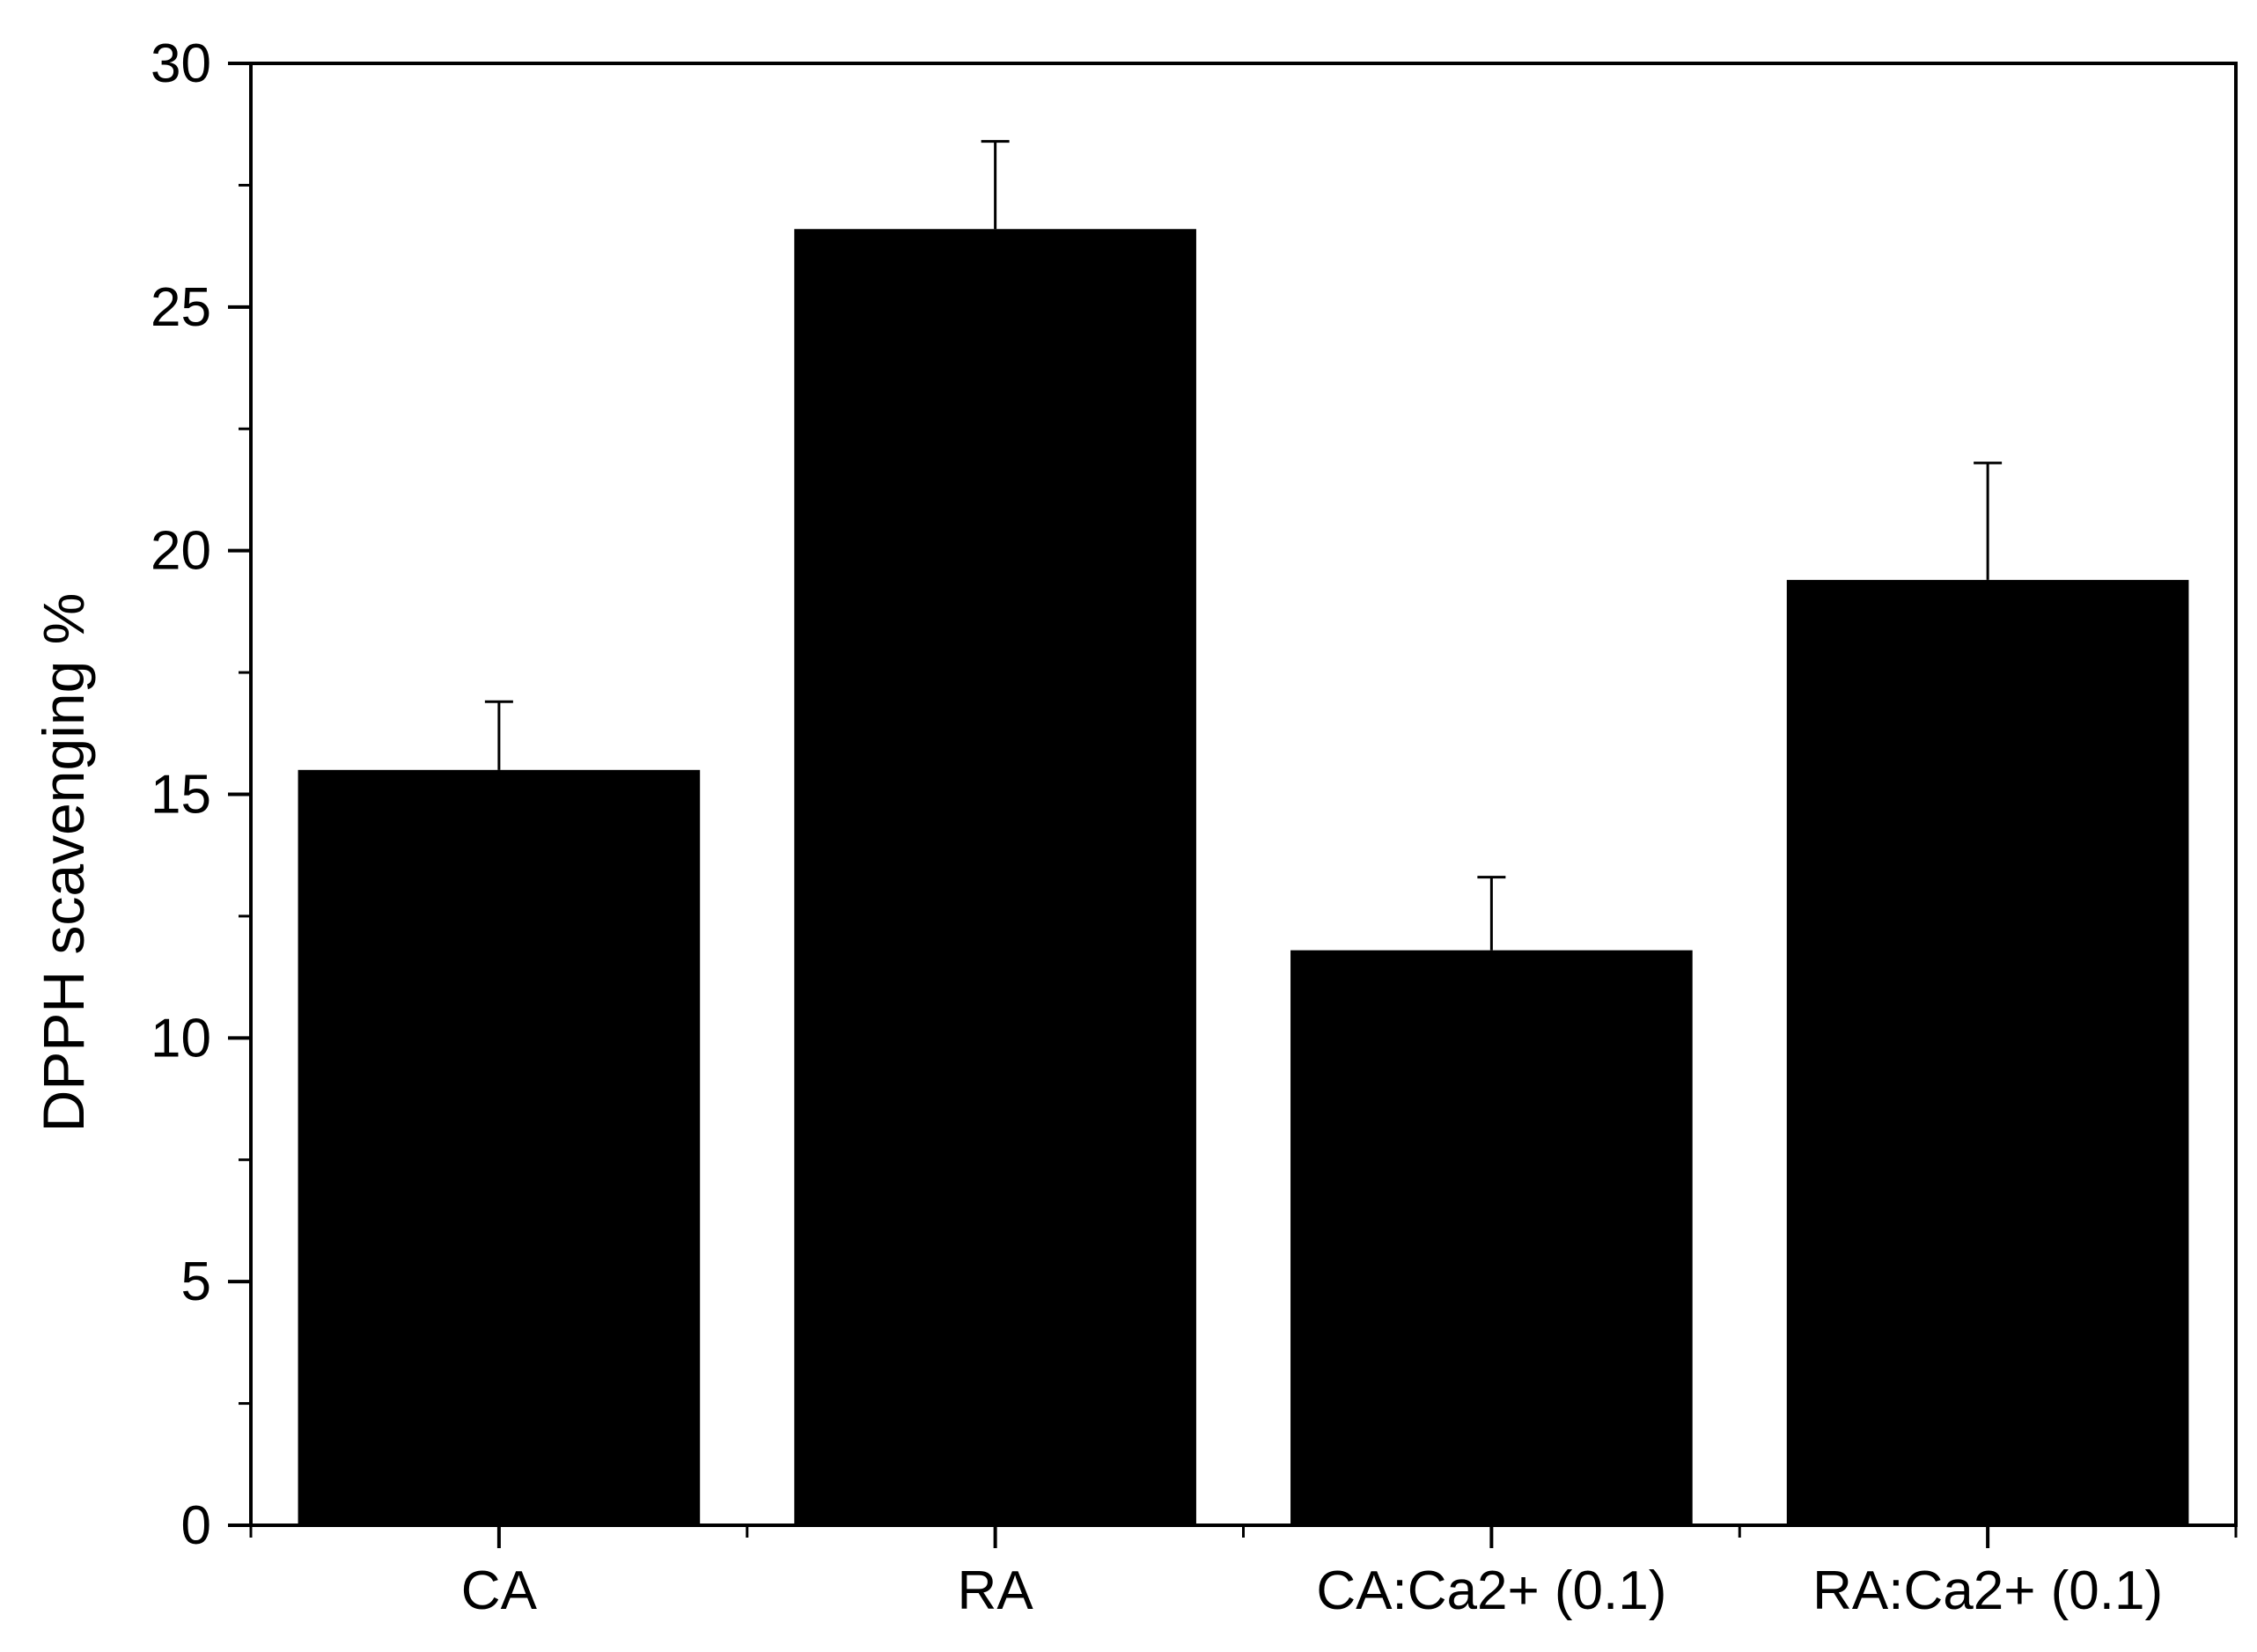 The image size is (2257, 1652). Describe the element at coordinates (1491, 1590) in the screenshot. I see `x-tick-label: CA:Ca2+ (0.1)` at that location.